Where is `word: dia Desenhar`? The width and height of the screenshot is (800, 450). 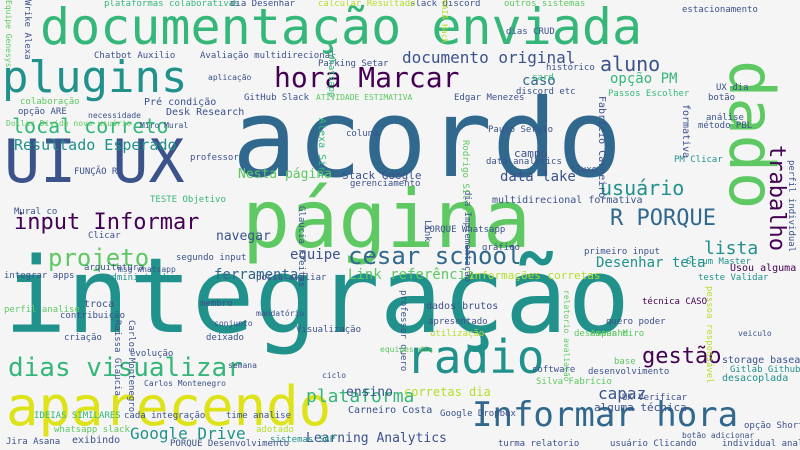 word: dia Desenhar is located at coordinates (263, 4).